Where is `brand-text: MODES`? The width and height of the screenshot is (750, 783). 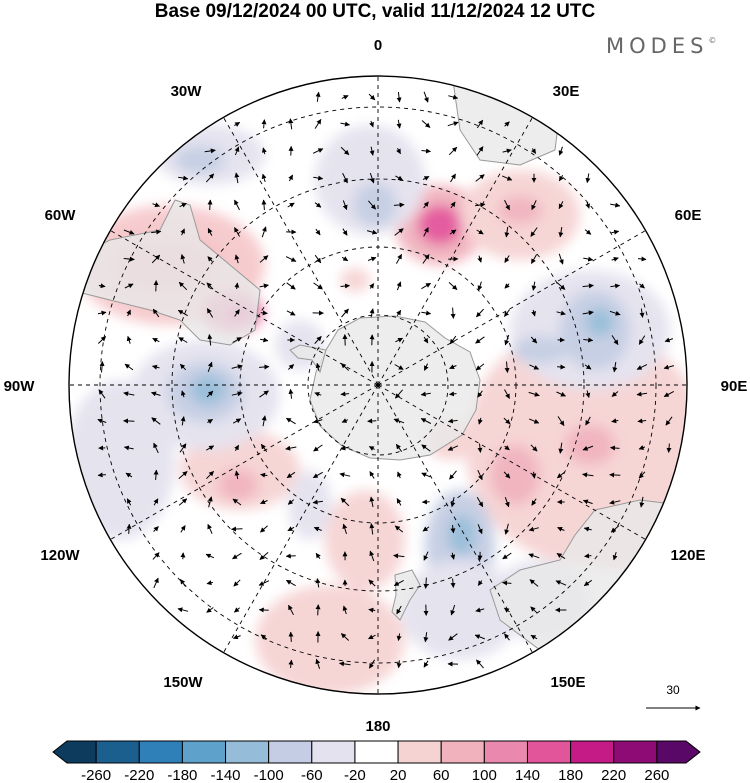
brand-text: MODES is located at coordinates (657, 46).